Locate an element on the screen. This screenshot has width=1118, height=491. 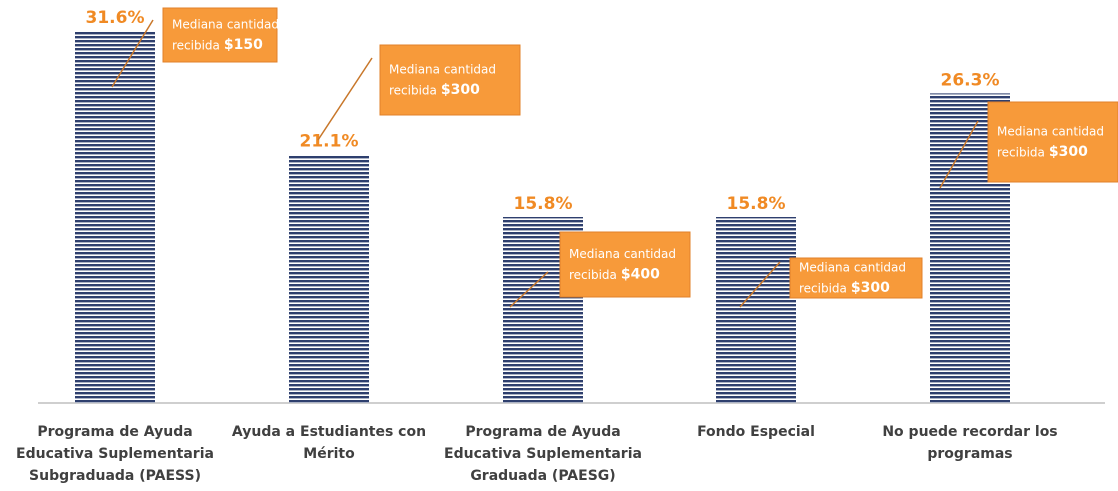
x-tick-label: No puede recordar los programas is located at coordinates (969, 443).